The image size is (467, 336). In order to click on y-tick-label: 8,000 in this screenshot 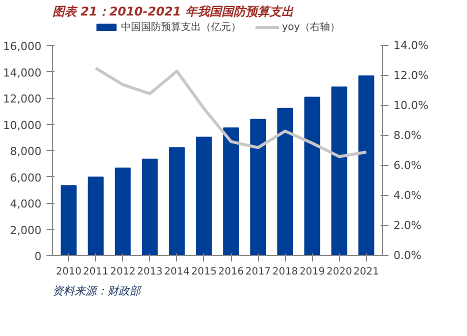, I will do `click(26, 151)`.